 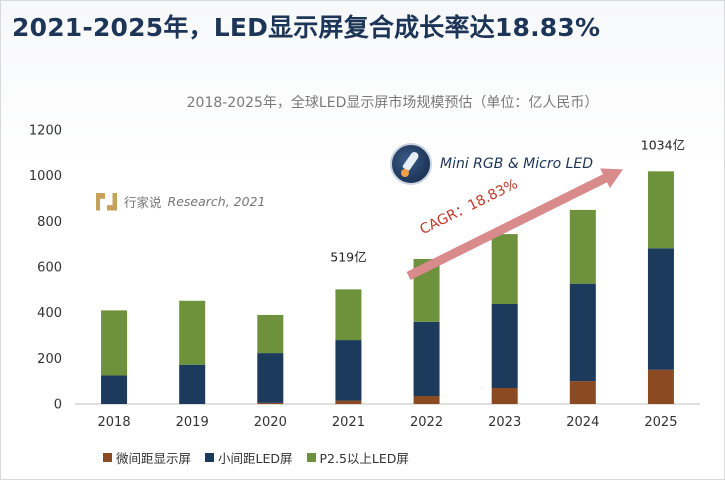 I want to click on chart-legend: 微间距显示屏 小间距LED屏 P2.5以上LED屏, so click(x=259, y=457).